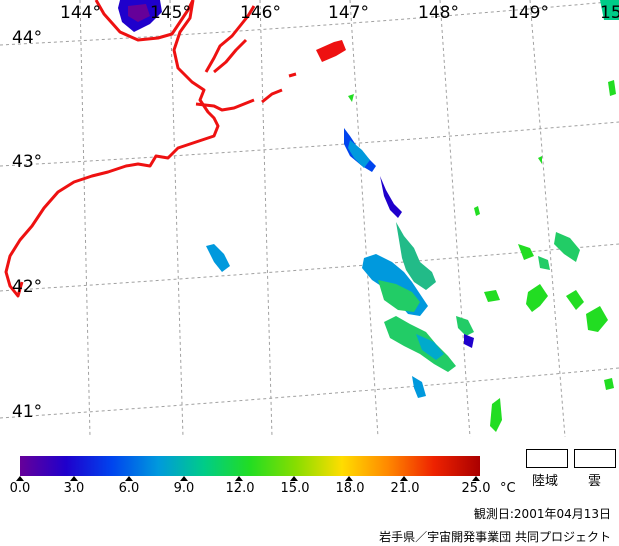  What do you see at coordinates (295, 488) in the screenshot?
I see `colorbar-tick-label: 15.0` at bounding box center [295, 488].